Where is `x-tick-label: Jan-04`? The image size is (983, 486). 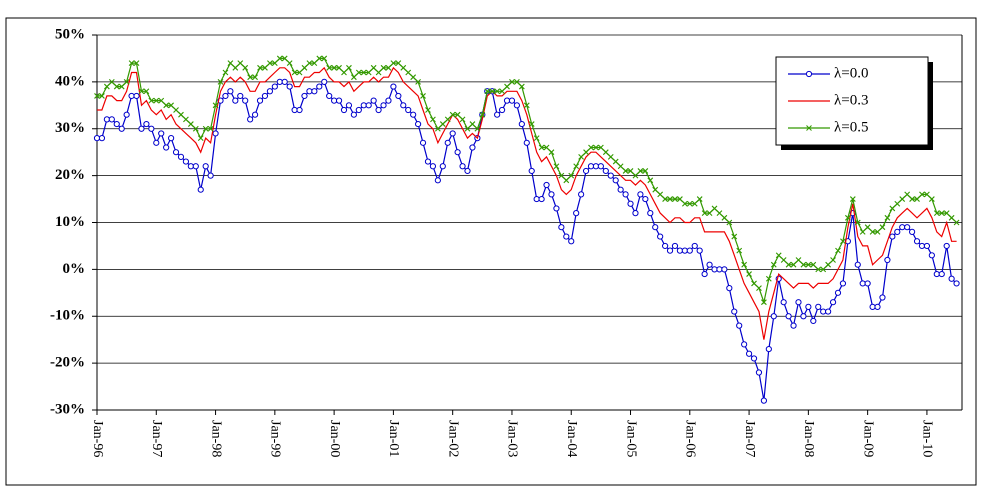 x-tick-label: Jan-04 is located at coordinates (571, 438).